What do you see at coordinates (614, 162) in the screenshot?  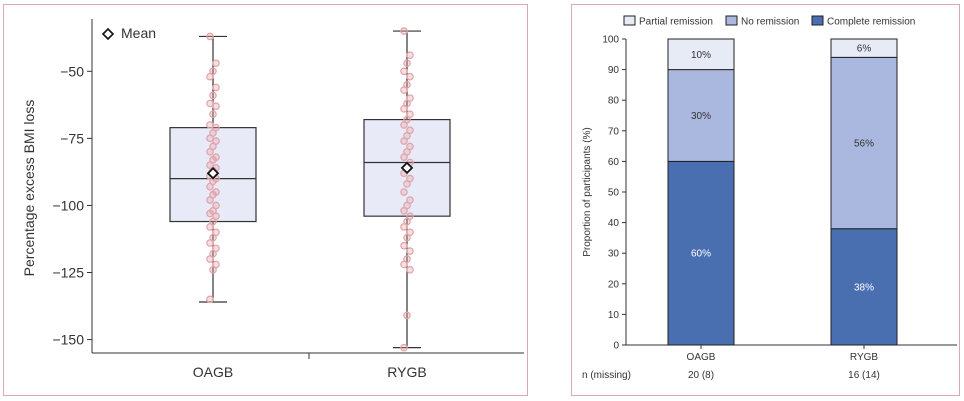 I see `y-tick-label: 60` at bounding box center [614, 162].